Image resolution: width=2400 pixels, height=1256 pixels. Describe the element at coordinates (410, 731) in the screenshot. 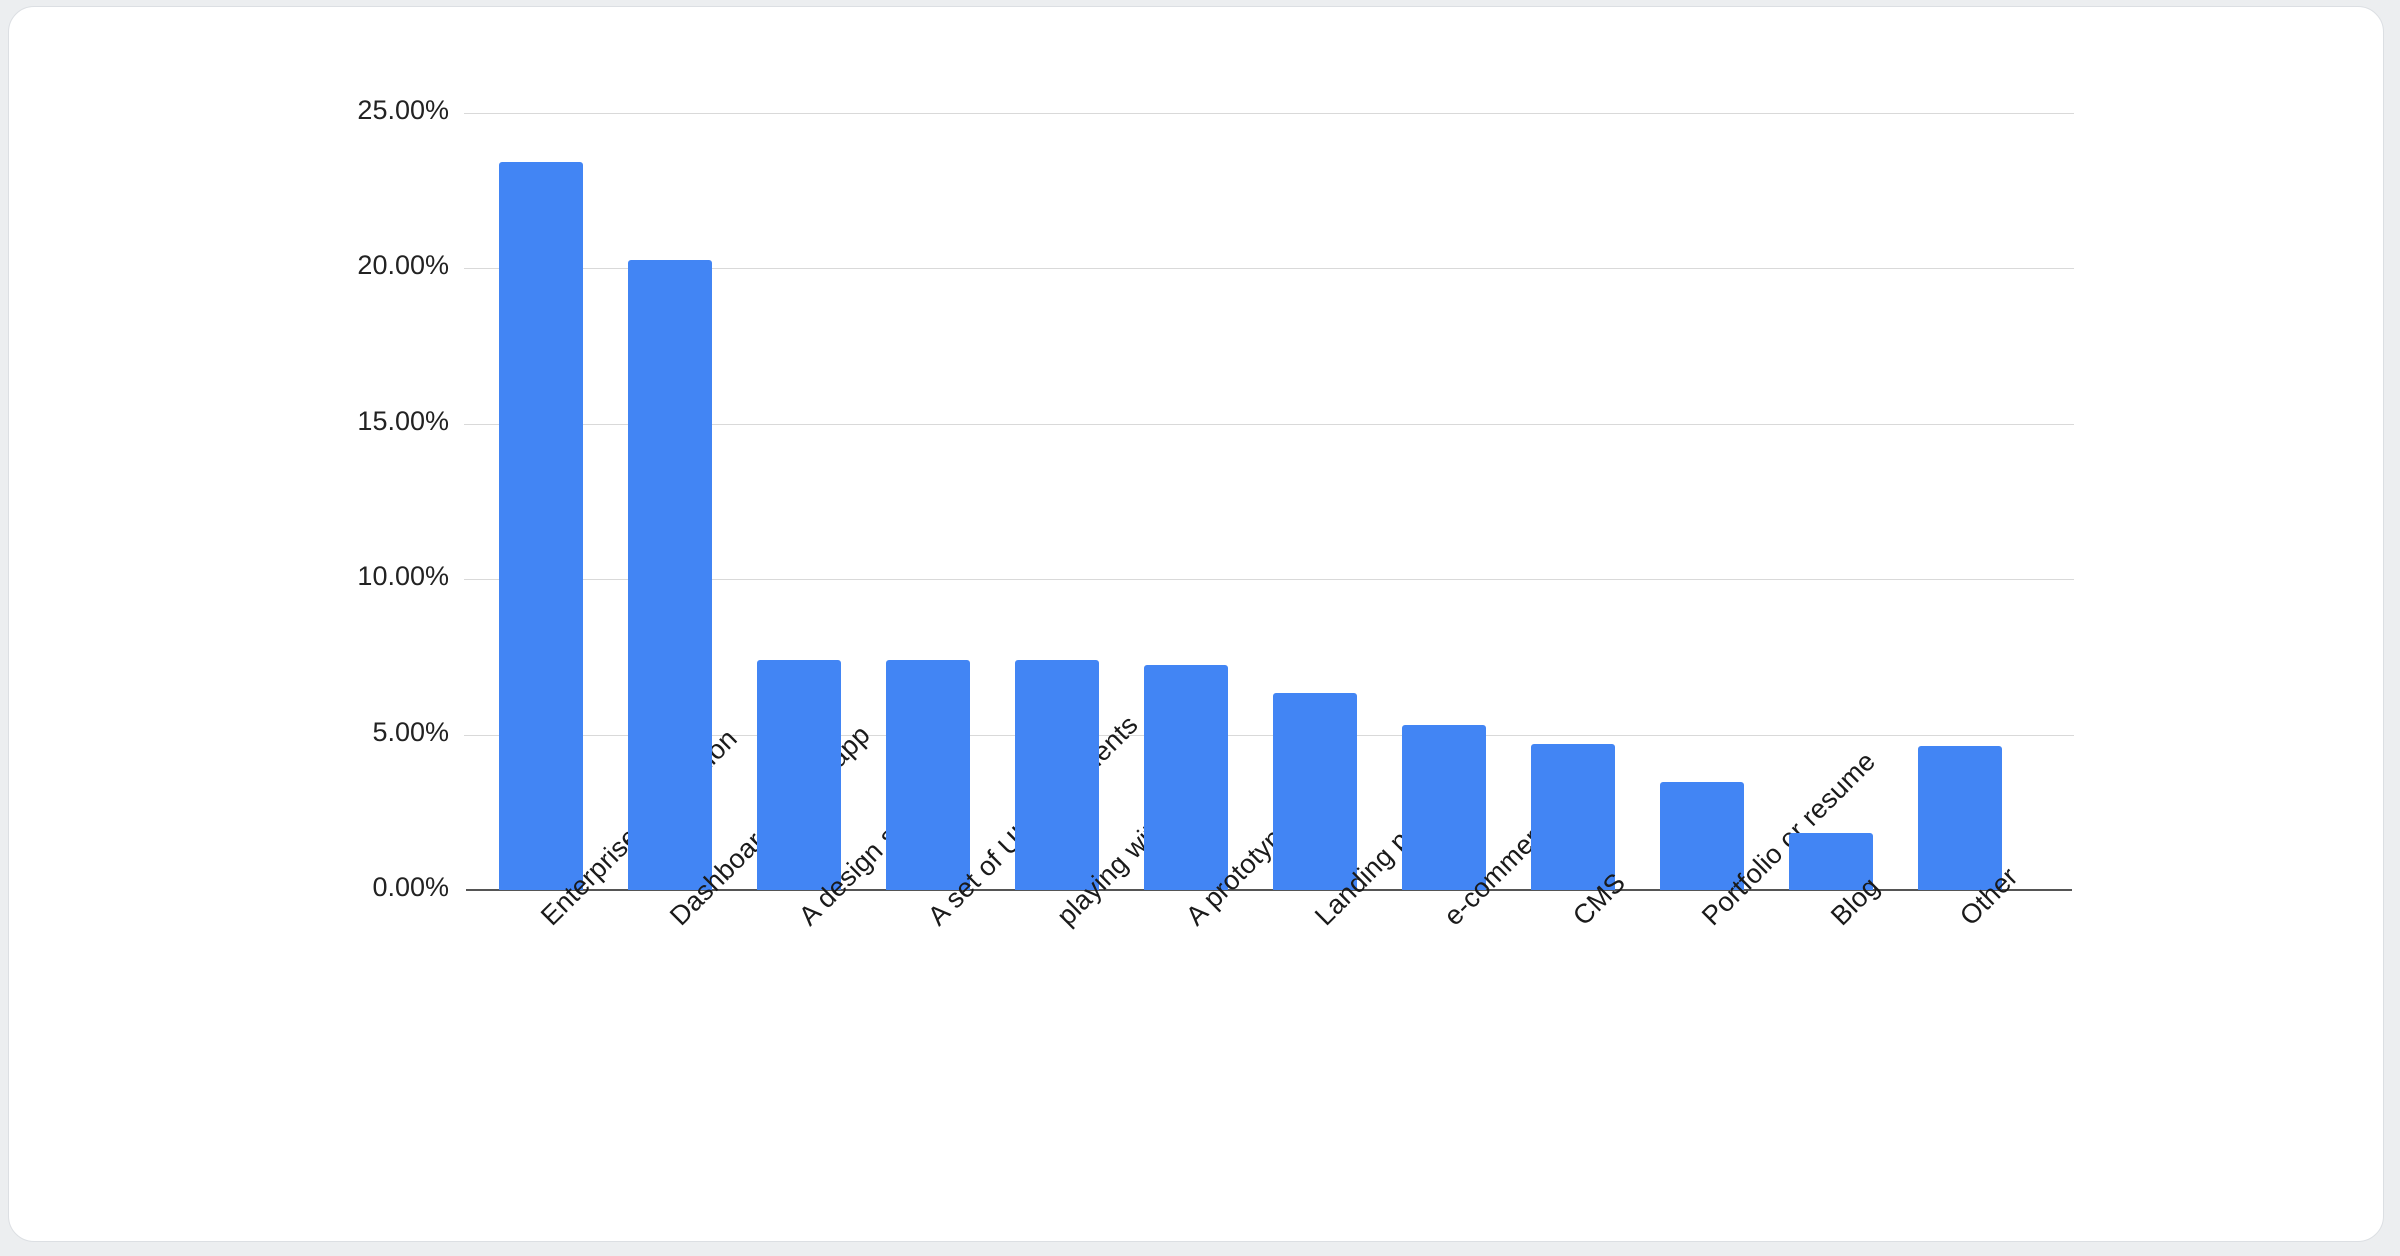

I see `y-axis-tick-text: 5.00%` at that location.